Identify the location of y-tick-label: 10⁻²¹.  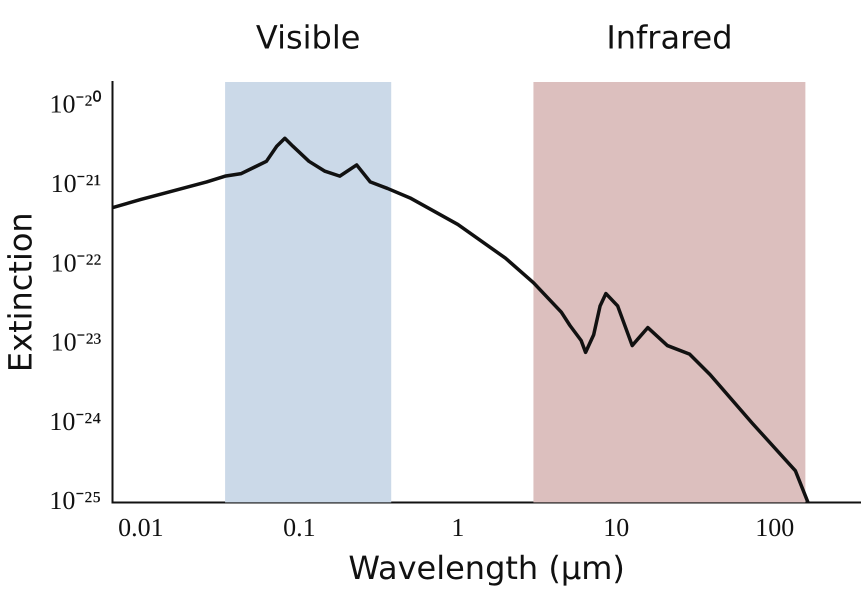
(76, 183).